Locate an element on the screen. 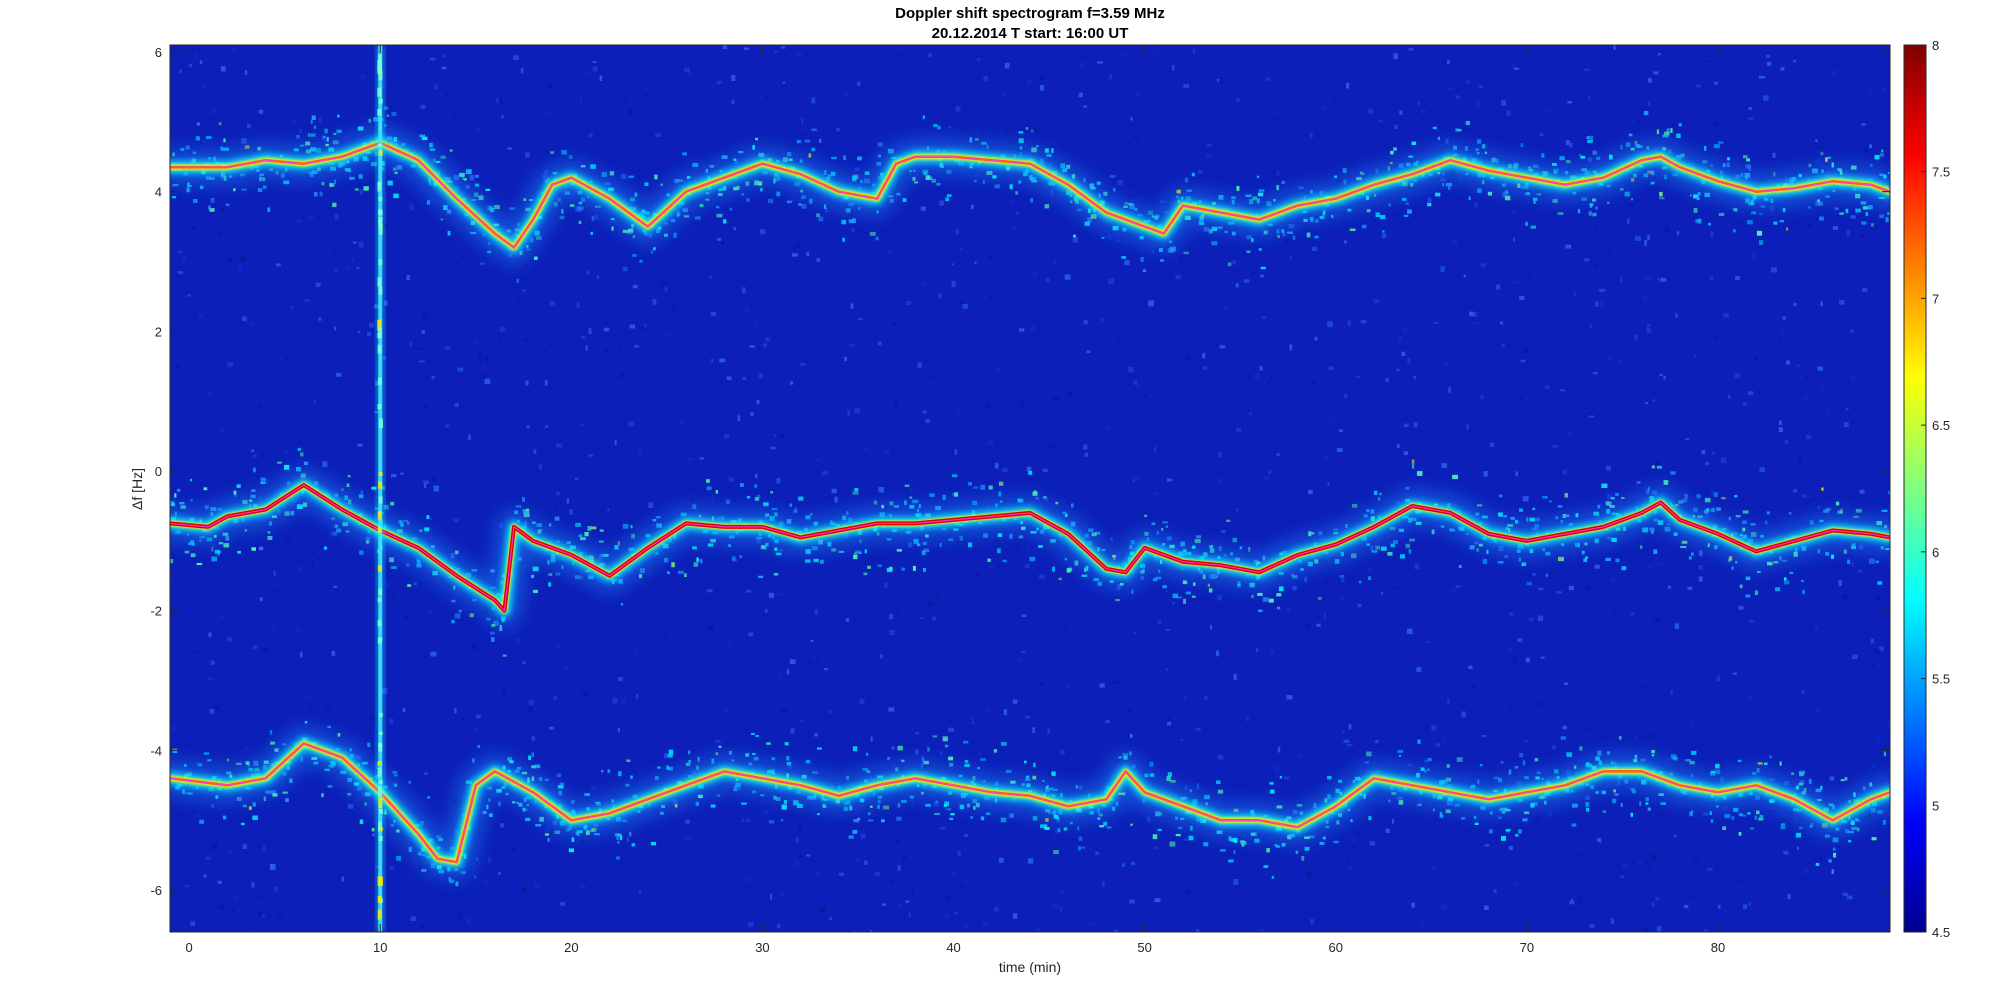  x-tick-label: 30 is located at coordinates (762, 947).